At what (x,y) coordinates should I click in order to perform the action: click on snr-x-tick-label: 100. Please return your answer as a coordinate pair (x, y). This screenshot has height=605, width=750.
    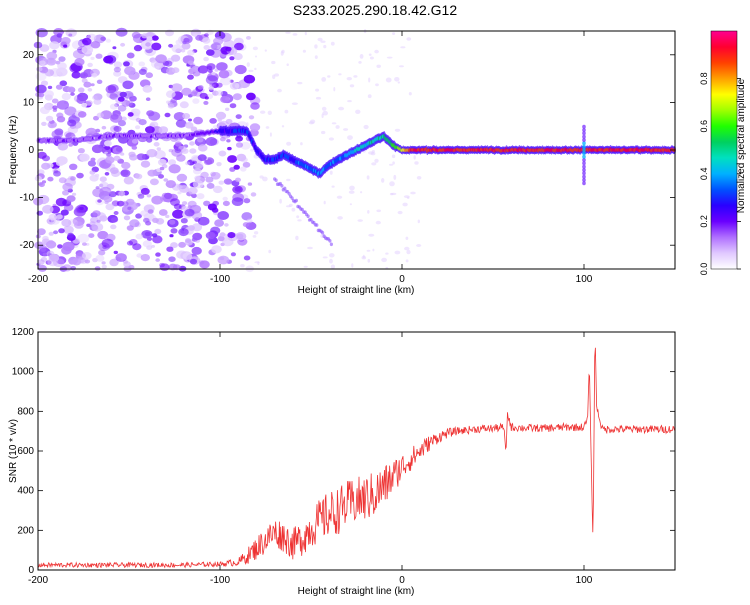
    Looking at the image, I should click on (584, 580).